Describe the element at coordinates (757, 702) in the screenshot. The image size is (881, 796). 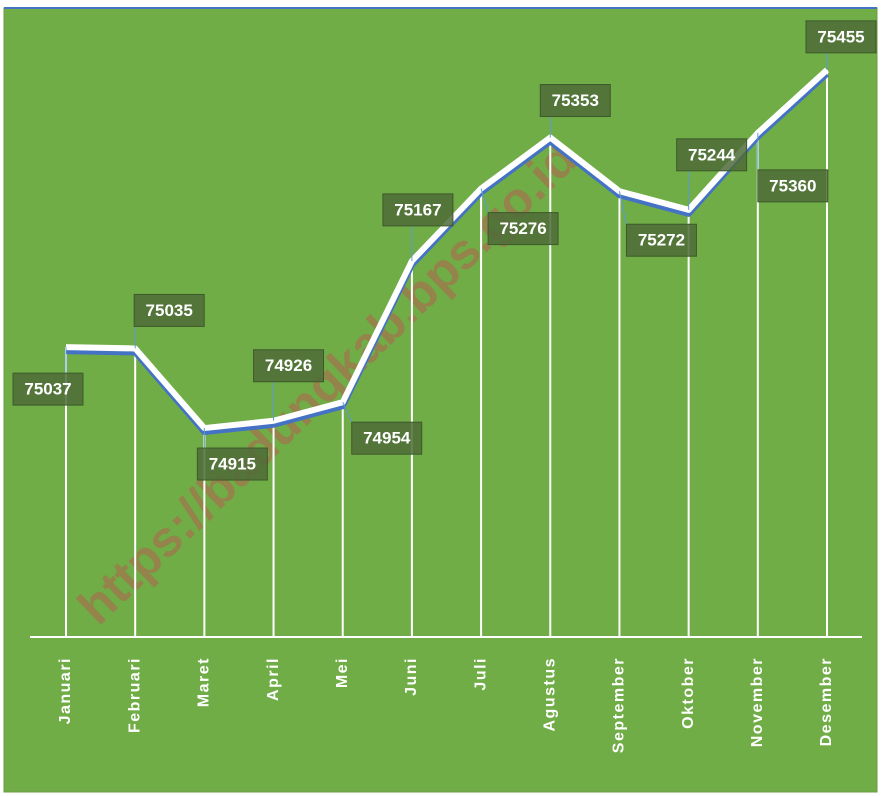
I see `x-tick-label: November` at that location.